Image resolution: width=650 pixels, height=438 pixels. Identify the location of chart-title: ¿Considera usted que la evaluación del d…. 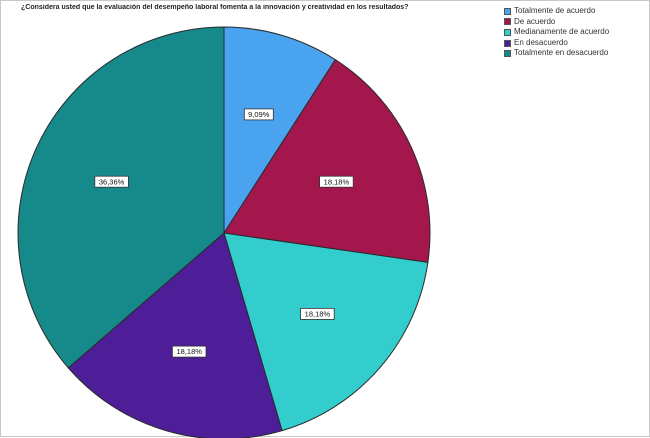
(215, 7).